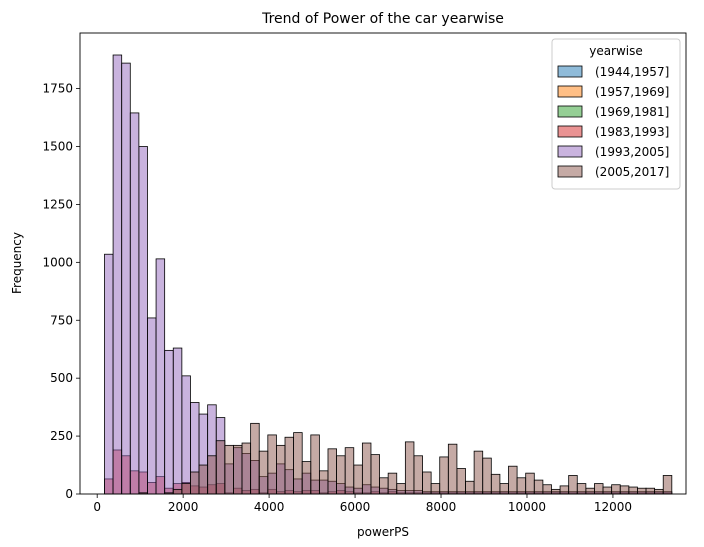 This screenshot has width=704, height=547. I want to click on y-tick-label: 0, so click(69, 494).